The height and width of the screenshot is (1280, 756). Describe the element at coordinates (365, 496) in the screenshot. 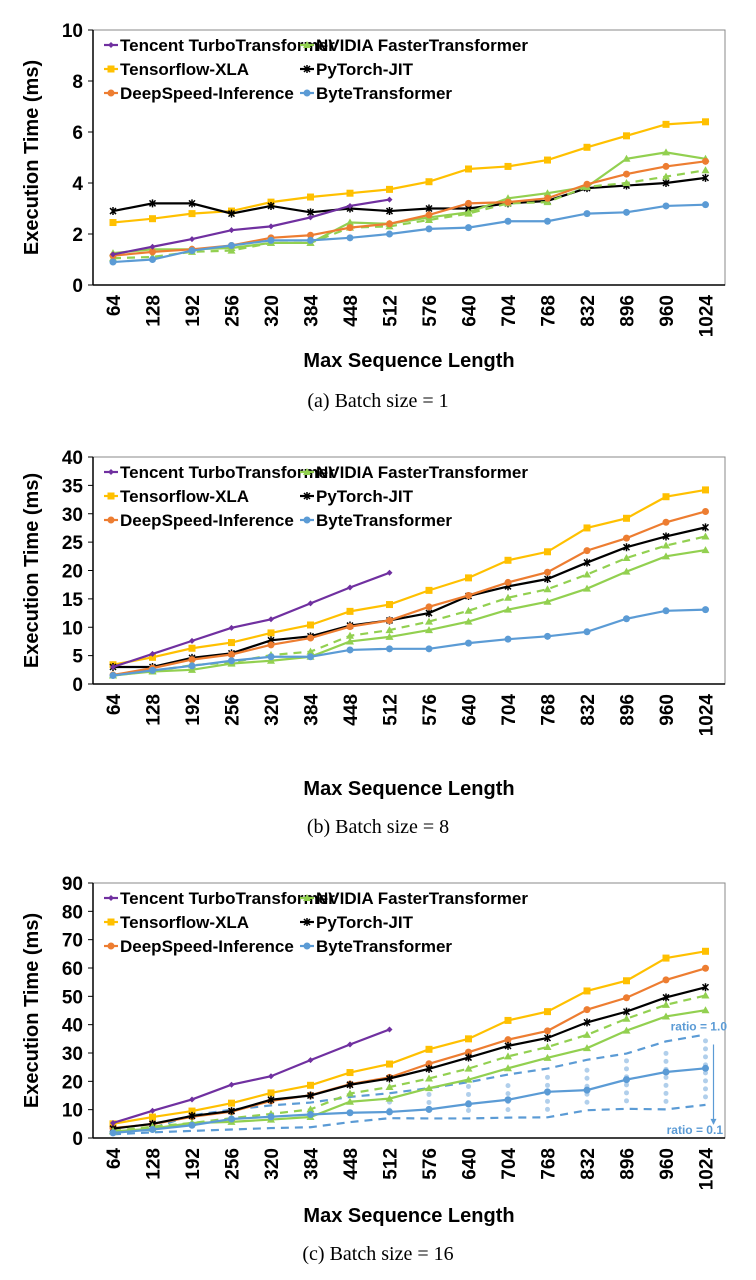

I see `legend-label: PyTorch-JIT` at that location.